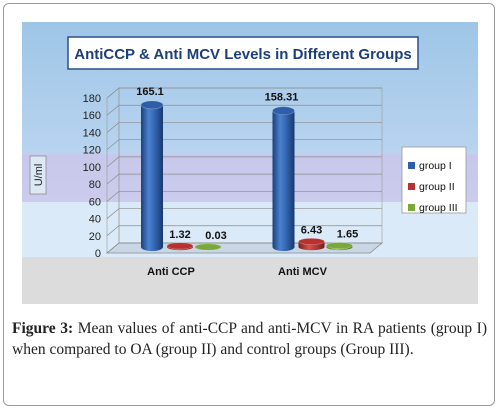  I want to click on legend: group I group II group III, so click(433, 187).